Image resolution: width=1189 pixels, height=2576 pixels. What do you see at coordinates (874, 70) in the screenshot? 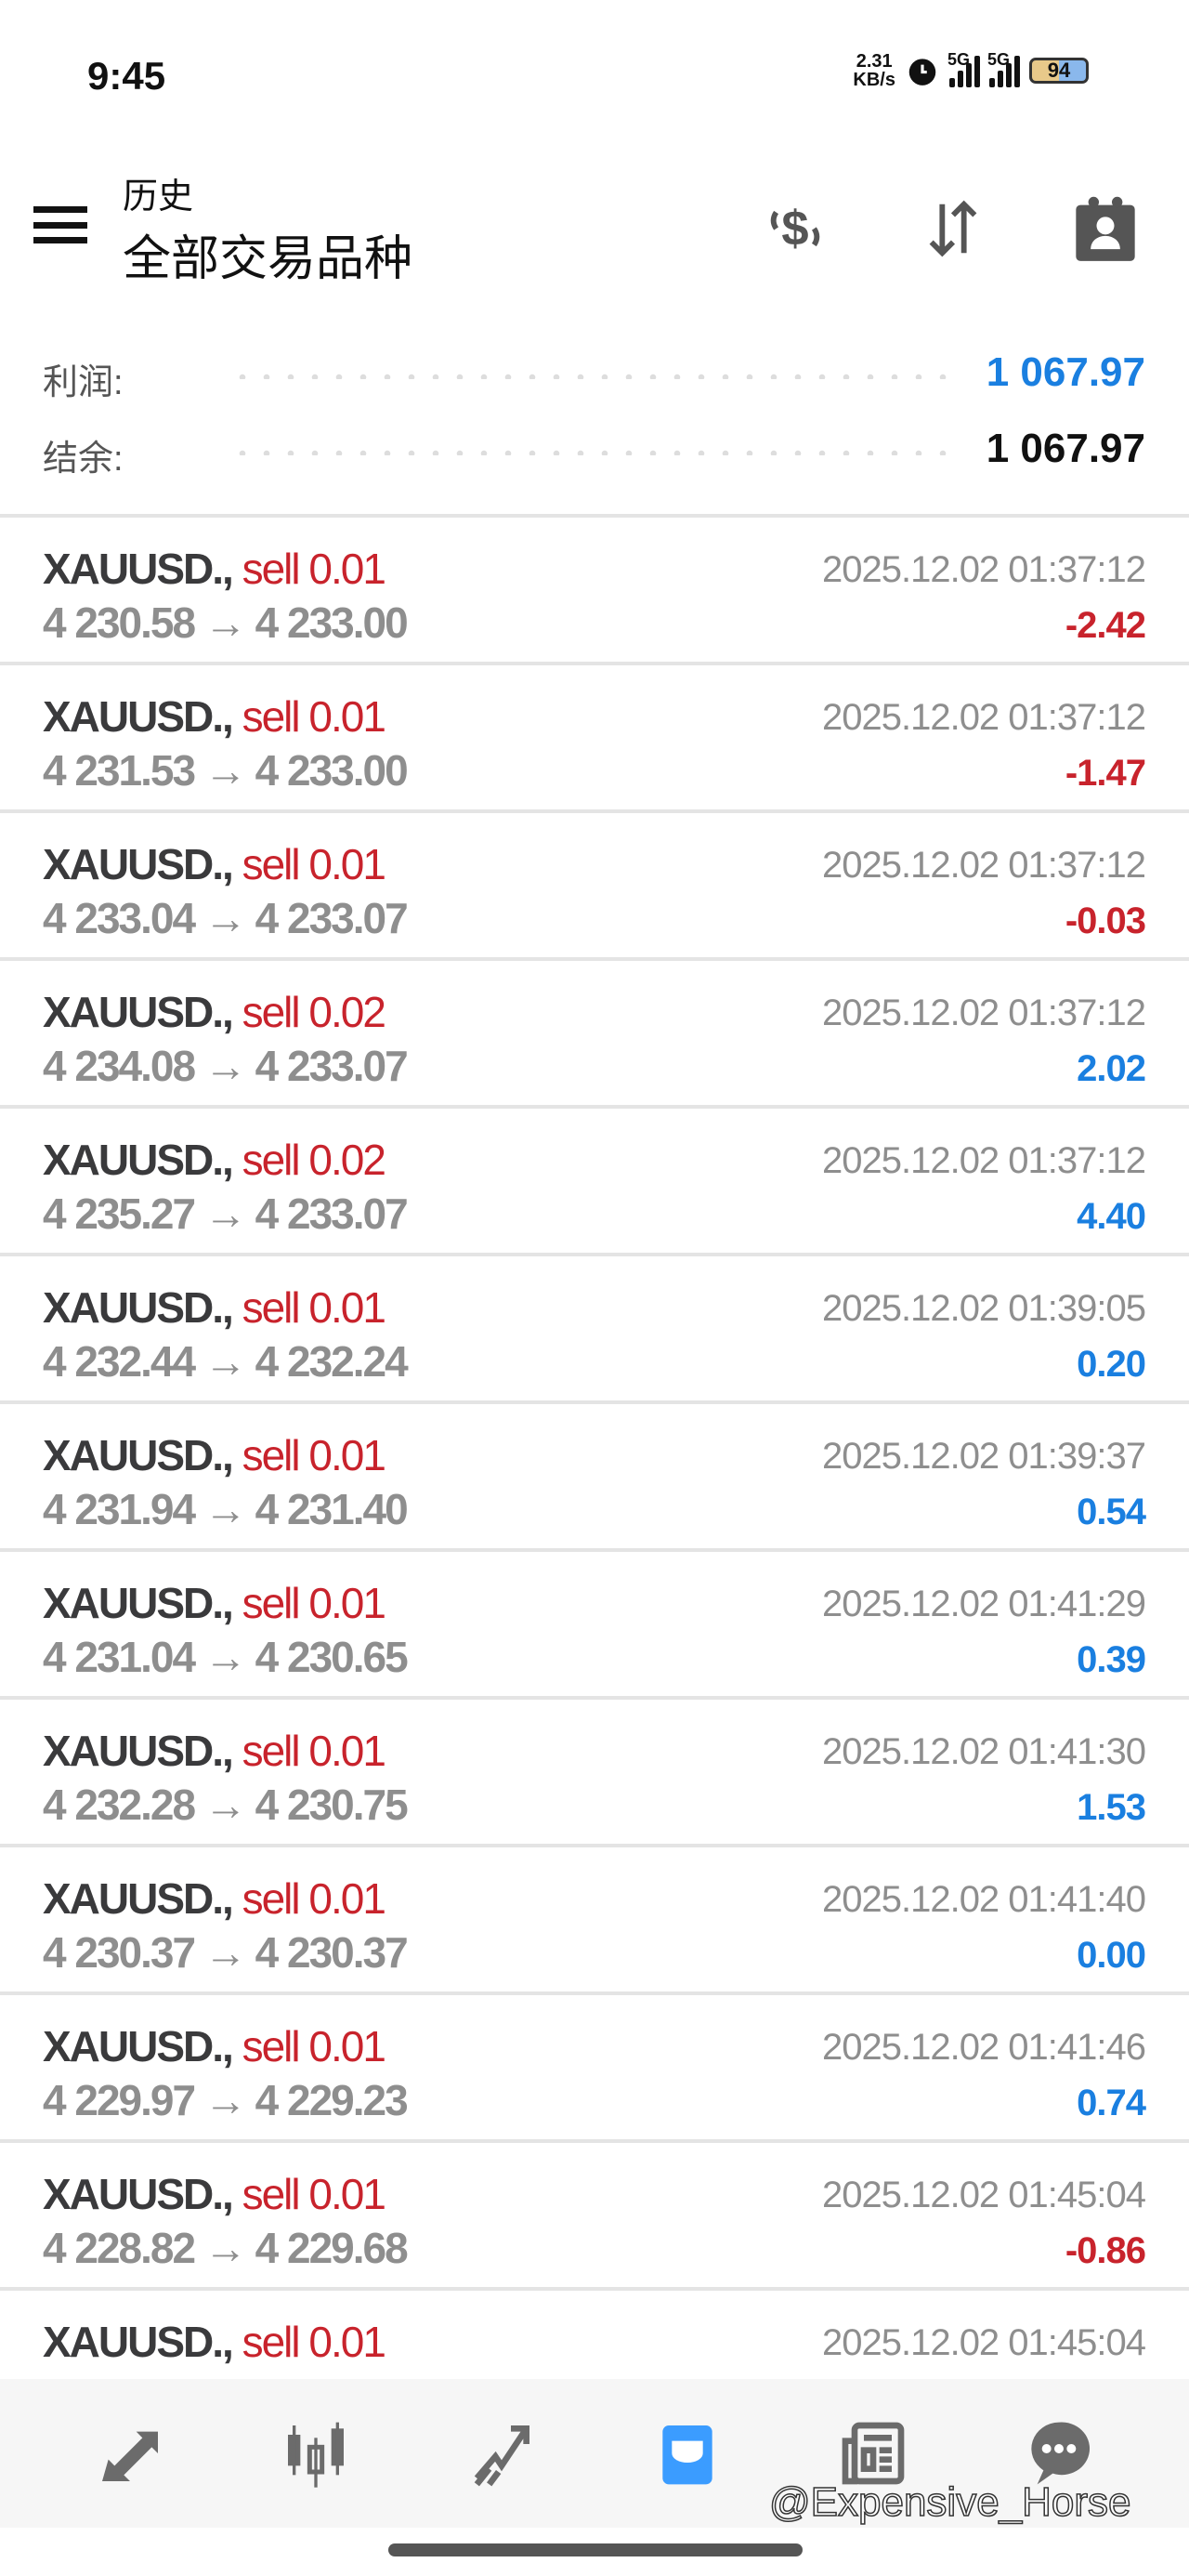
I see `net-speed: 2.31 KB/s` at bounding box center [874, 70].